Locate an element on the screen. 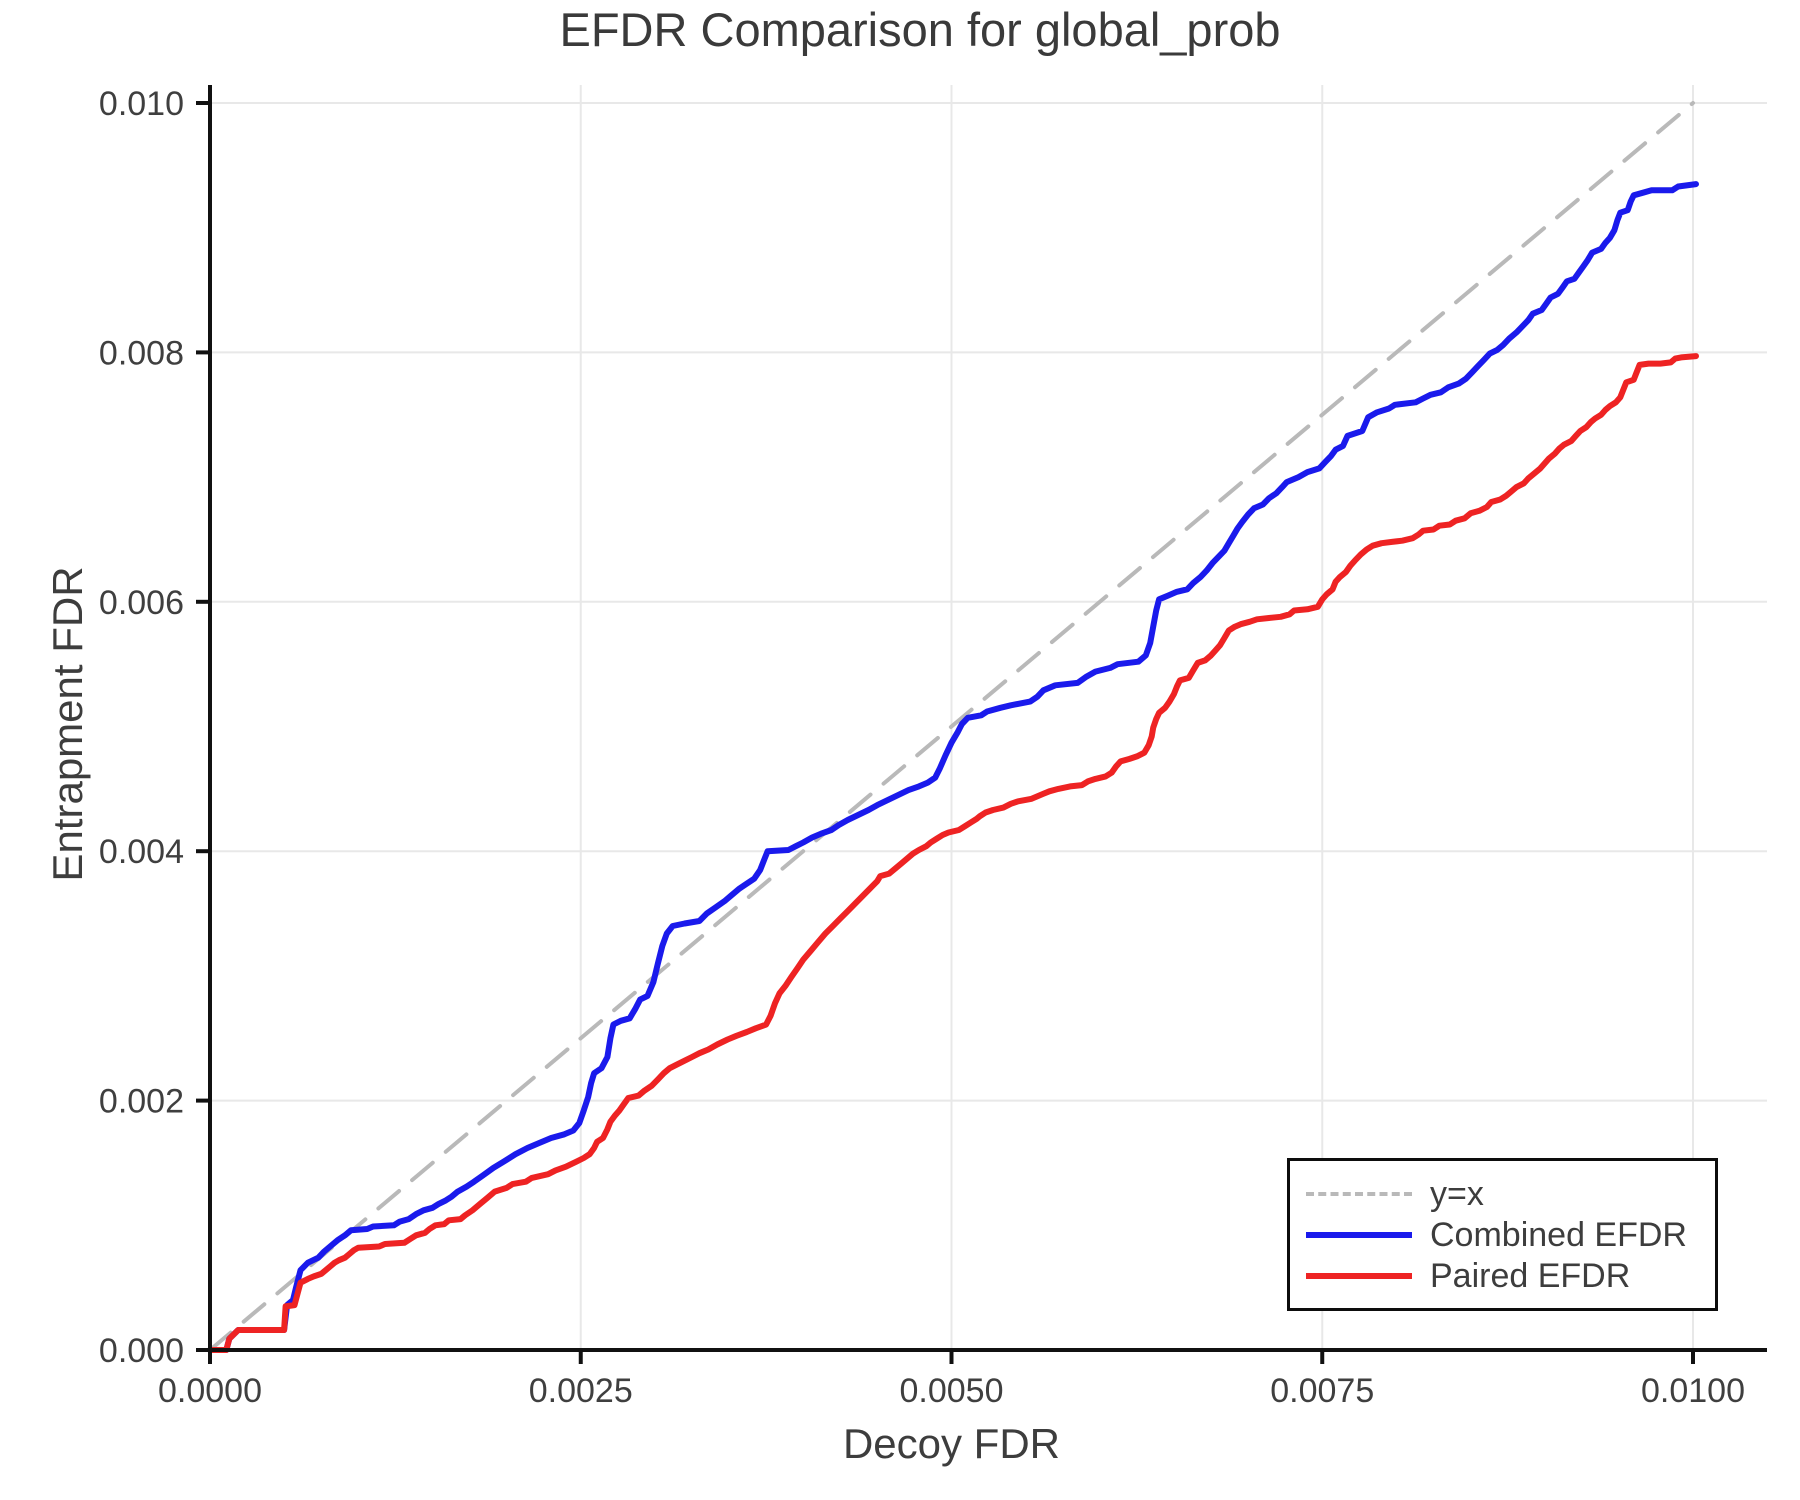  legend-label: y=x is located at coordinates (1457, 1193).